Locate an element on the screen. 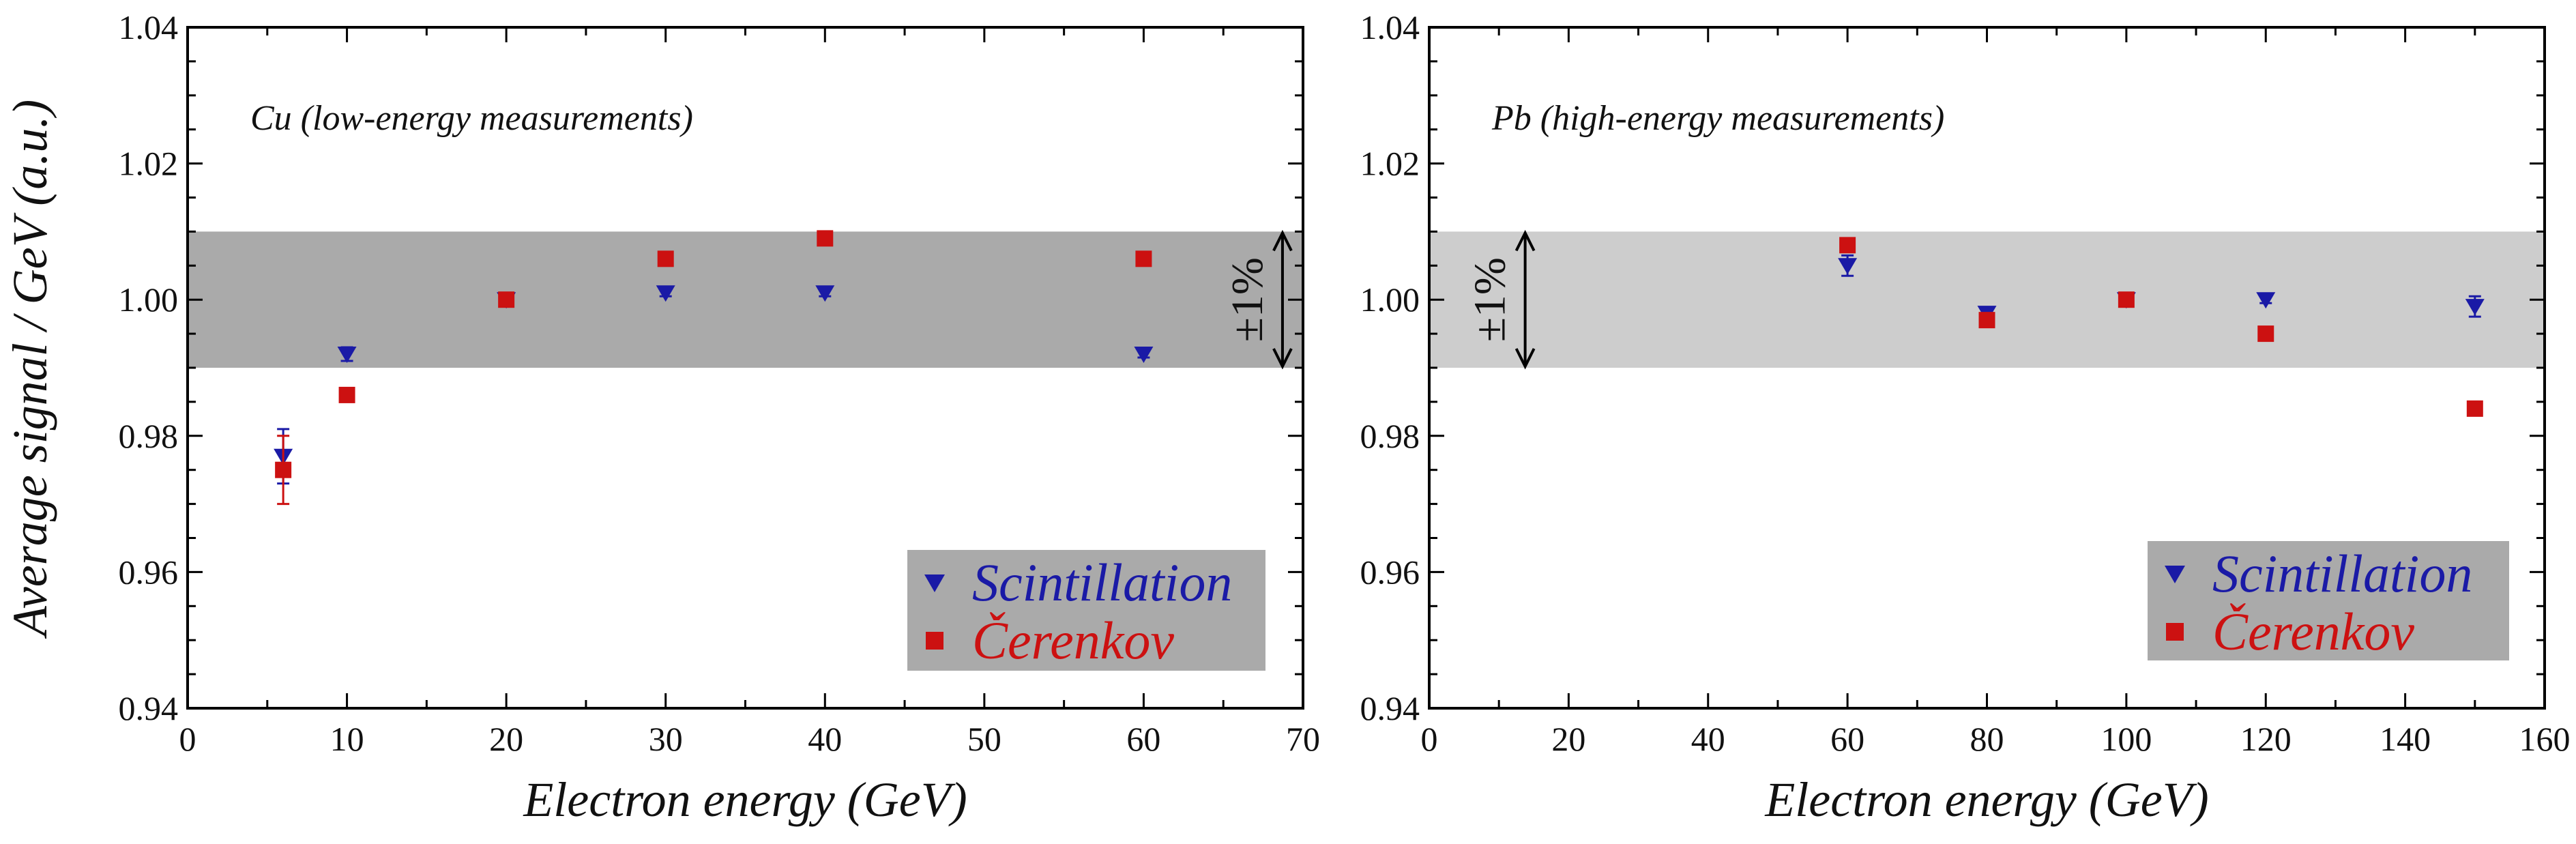 The height and width of the screenshot is (844, 2576). x-tick-label: 10 is located at coordinates (347, 739).